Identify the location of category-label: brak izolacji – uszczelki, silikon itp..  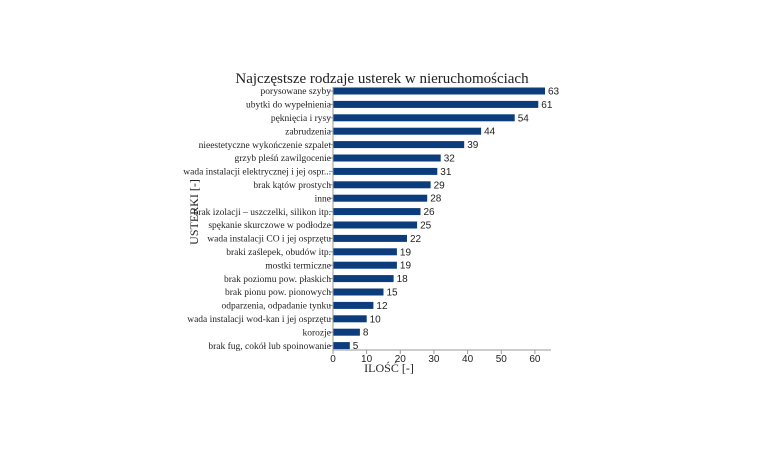
(262, 213).